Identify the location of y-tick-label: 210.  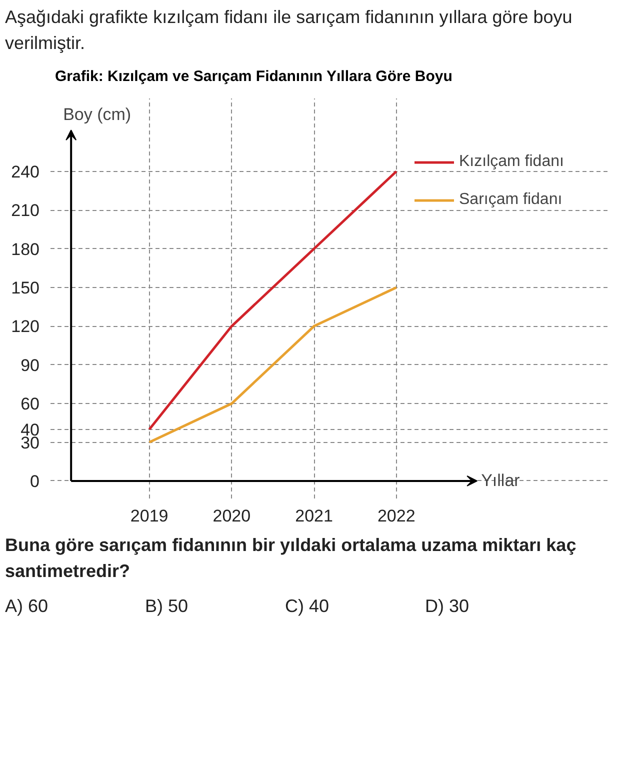
(25, 210).